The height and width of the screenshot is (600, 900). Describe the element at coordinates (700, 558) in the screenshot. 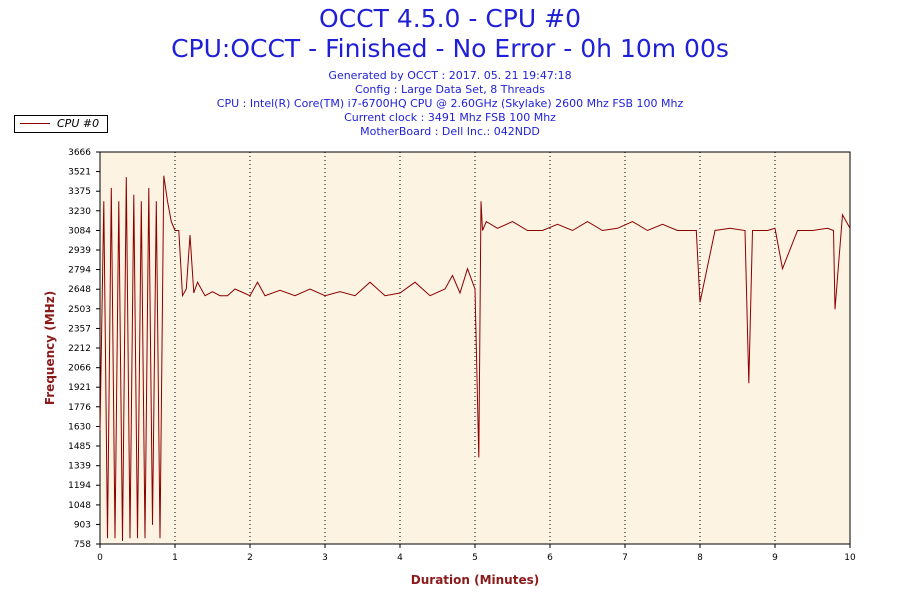

I see `x-tick-label: 8` at that location.